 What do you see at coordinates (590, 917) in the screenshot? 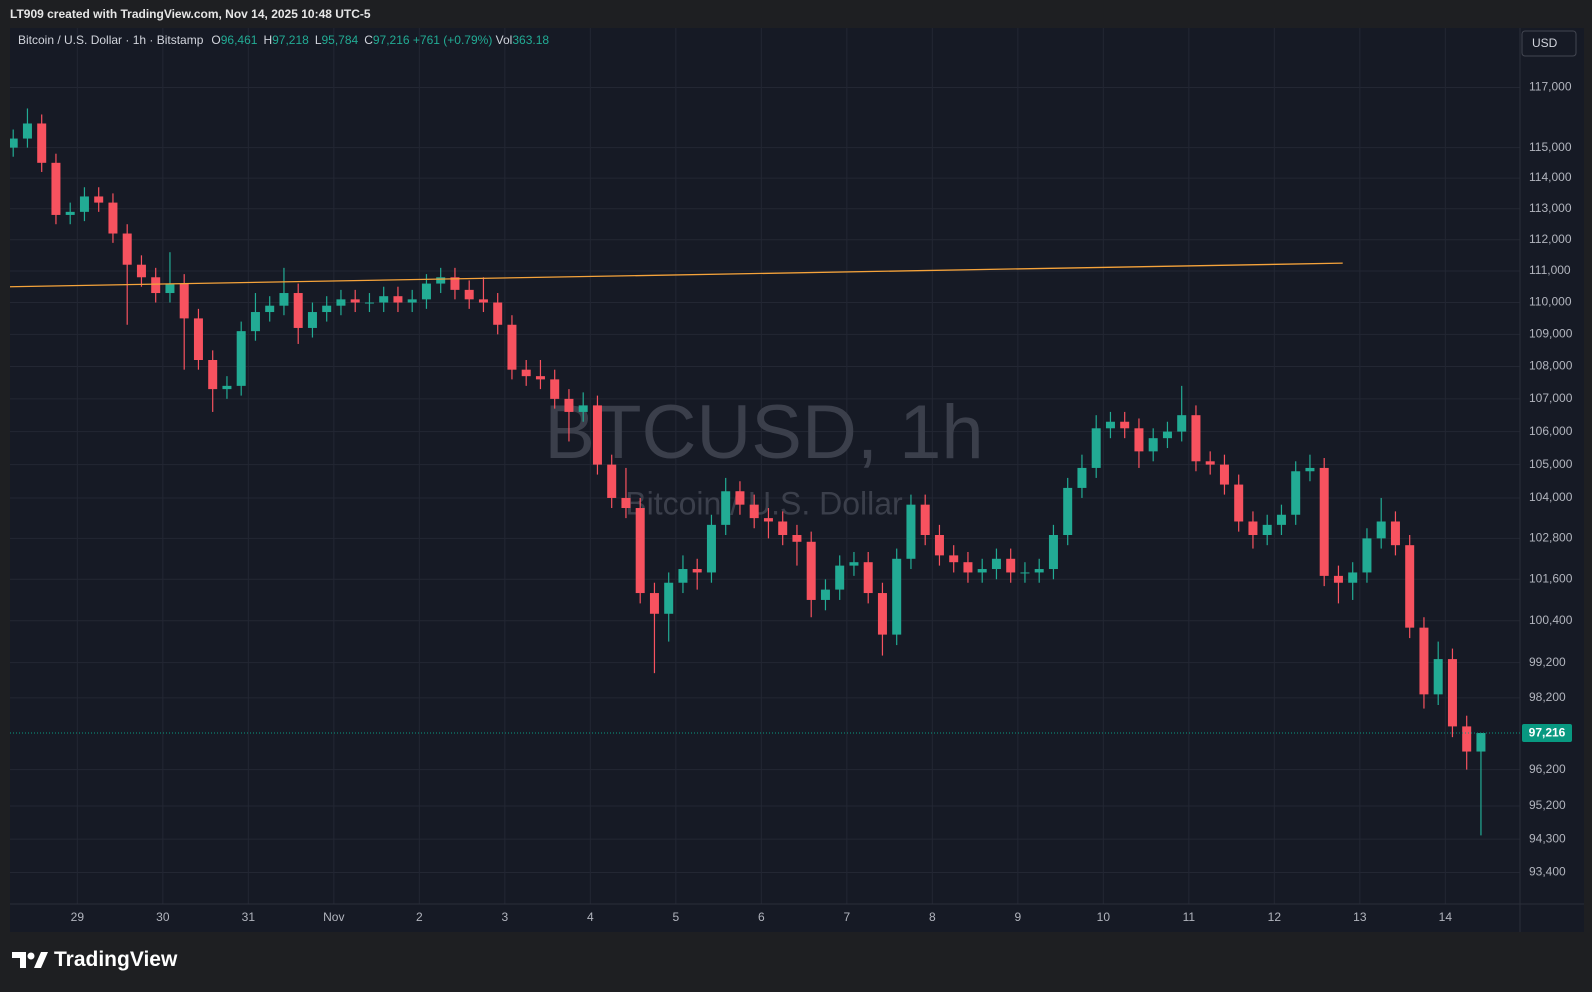
I see `x-tick-label: 4` at bounding box center [590, 917].